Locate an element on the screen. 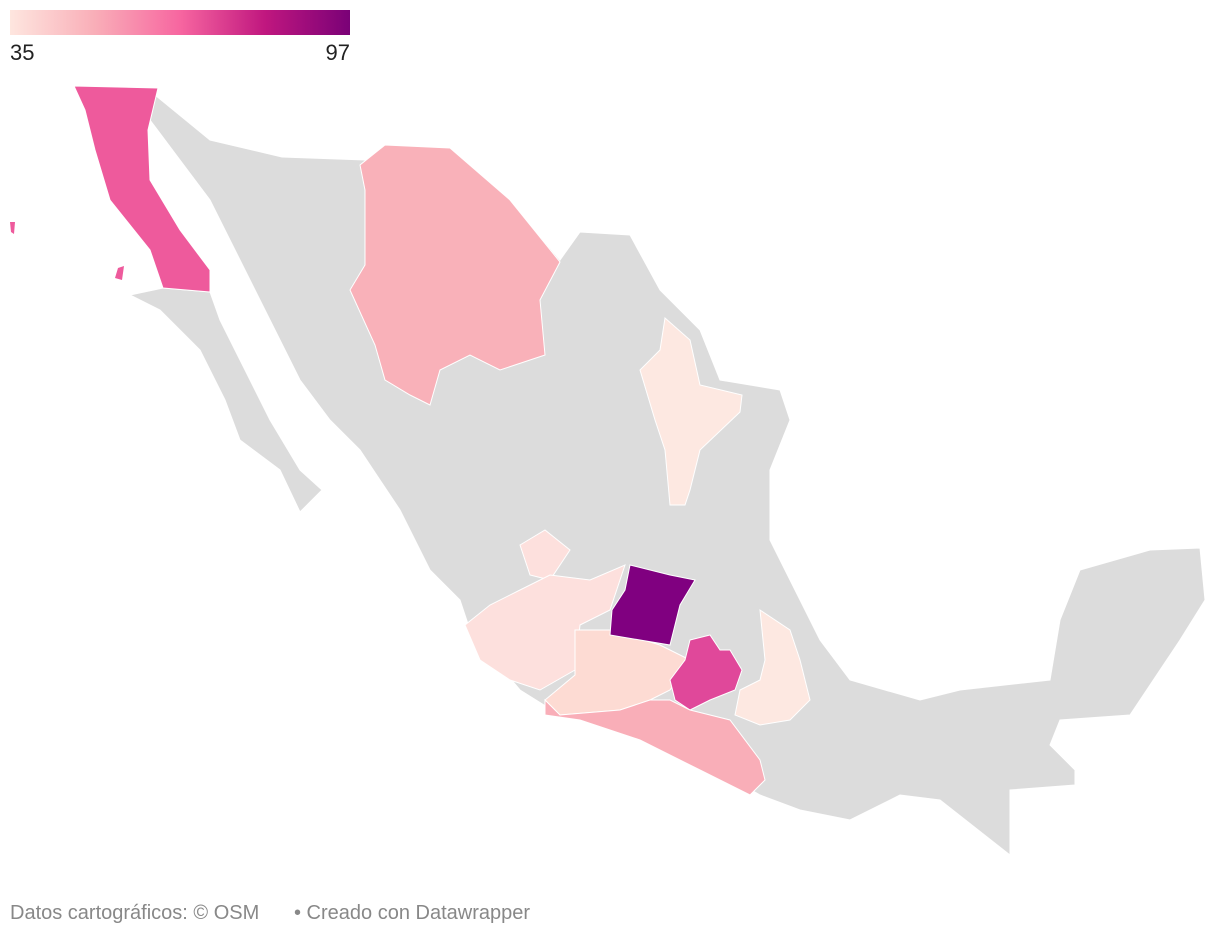 The width and height of the screenshot is (1220, 936). legend-bar is located at coordinates (180, 22).